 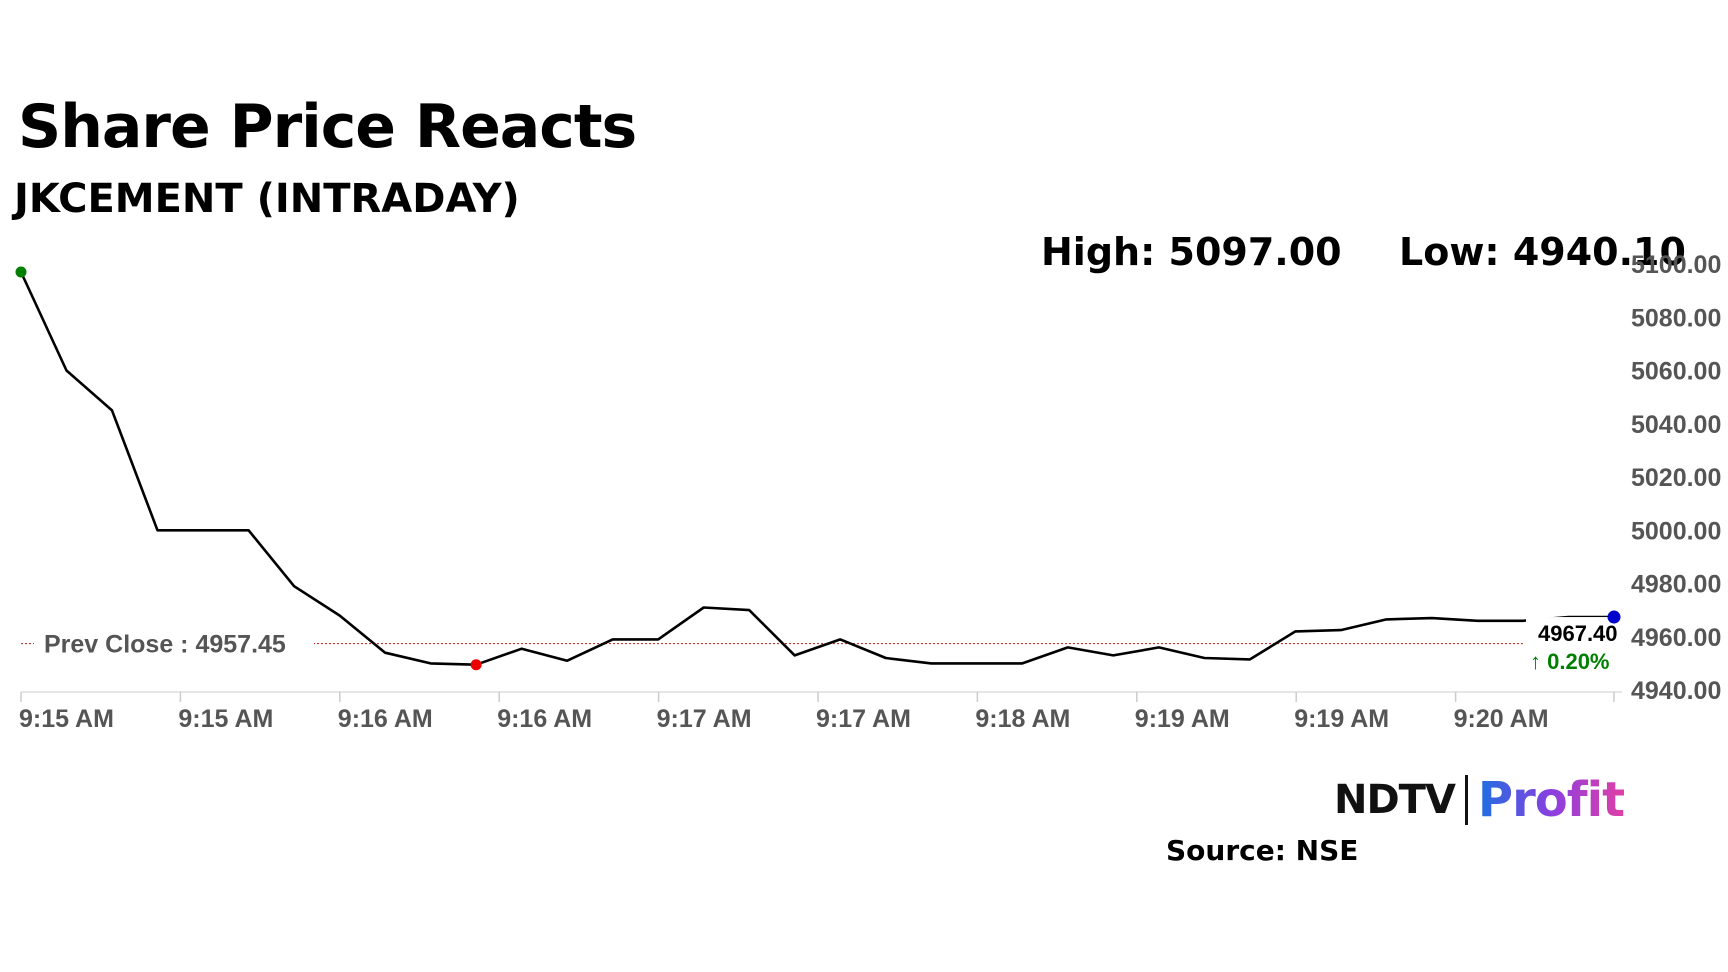 I want to click on y-tick-label: 4960.00, so click(x=1676, y=638).